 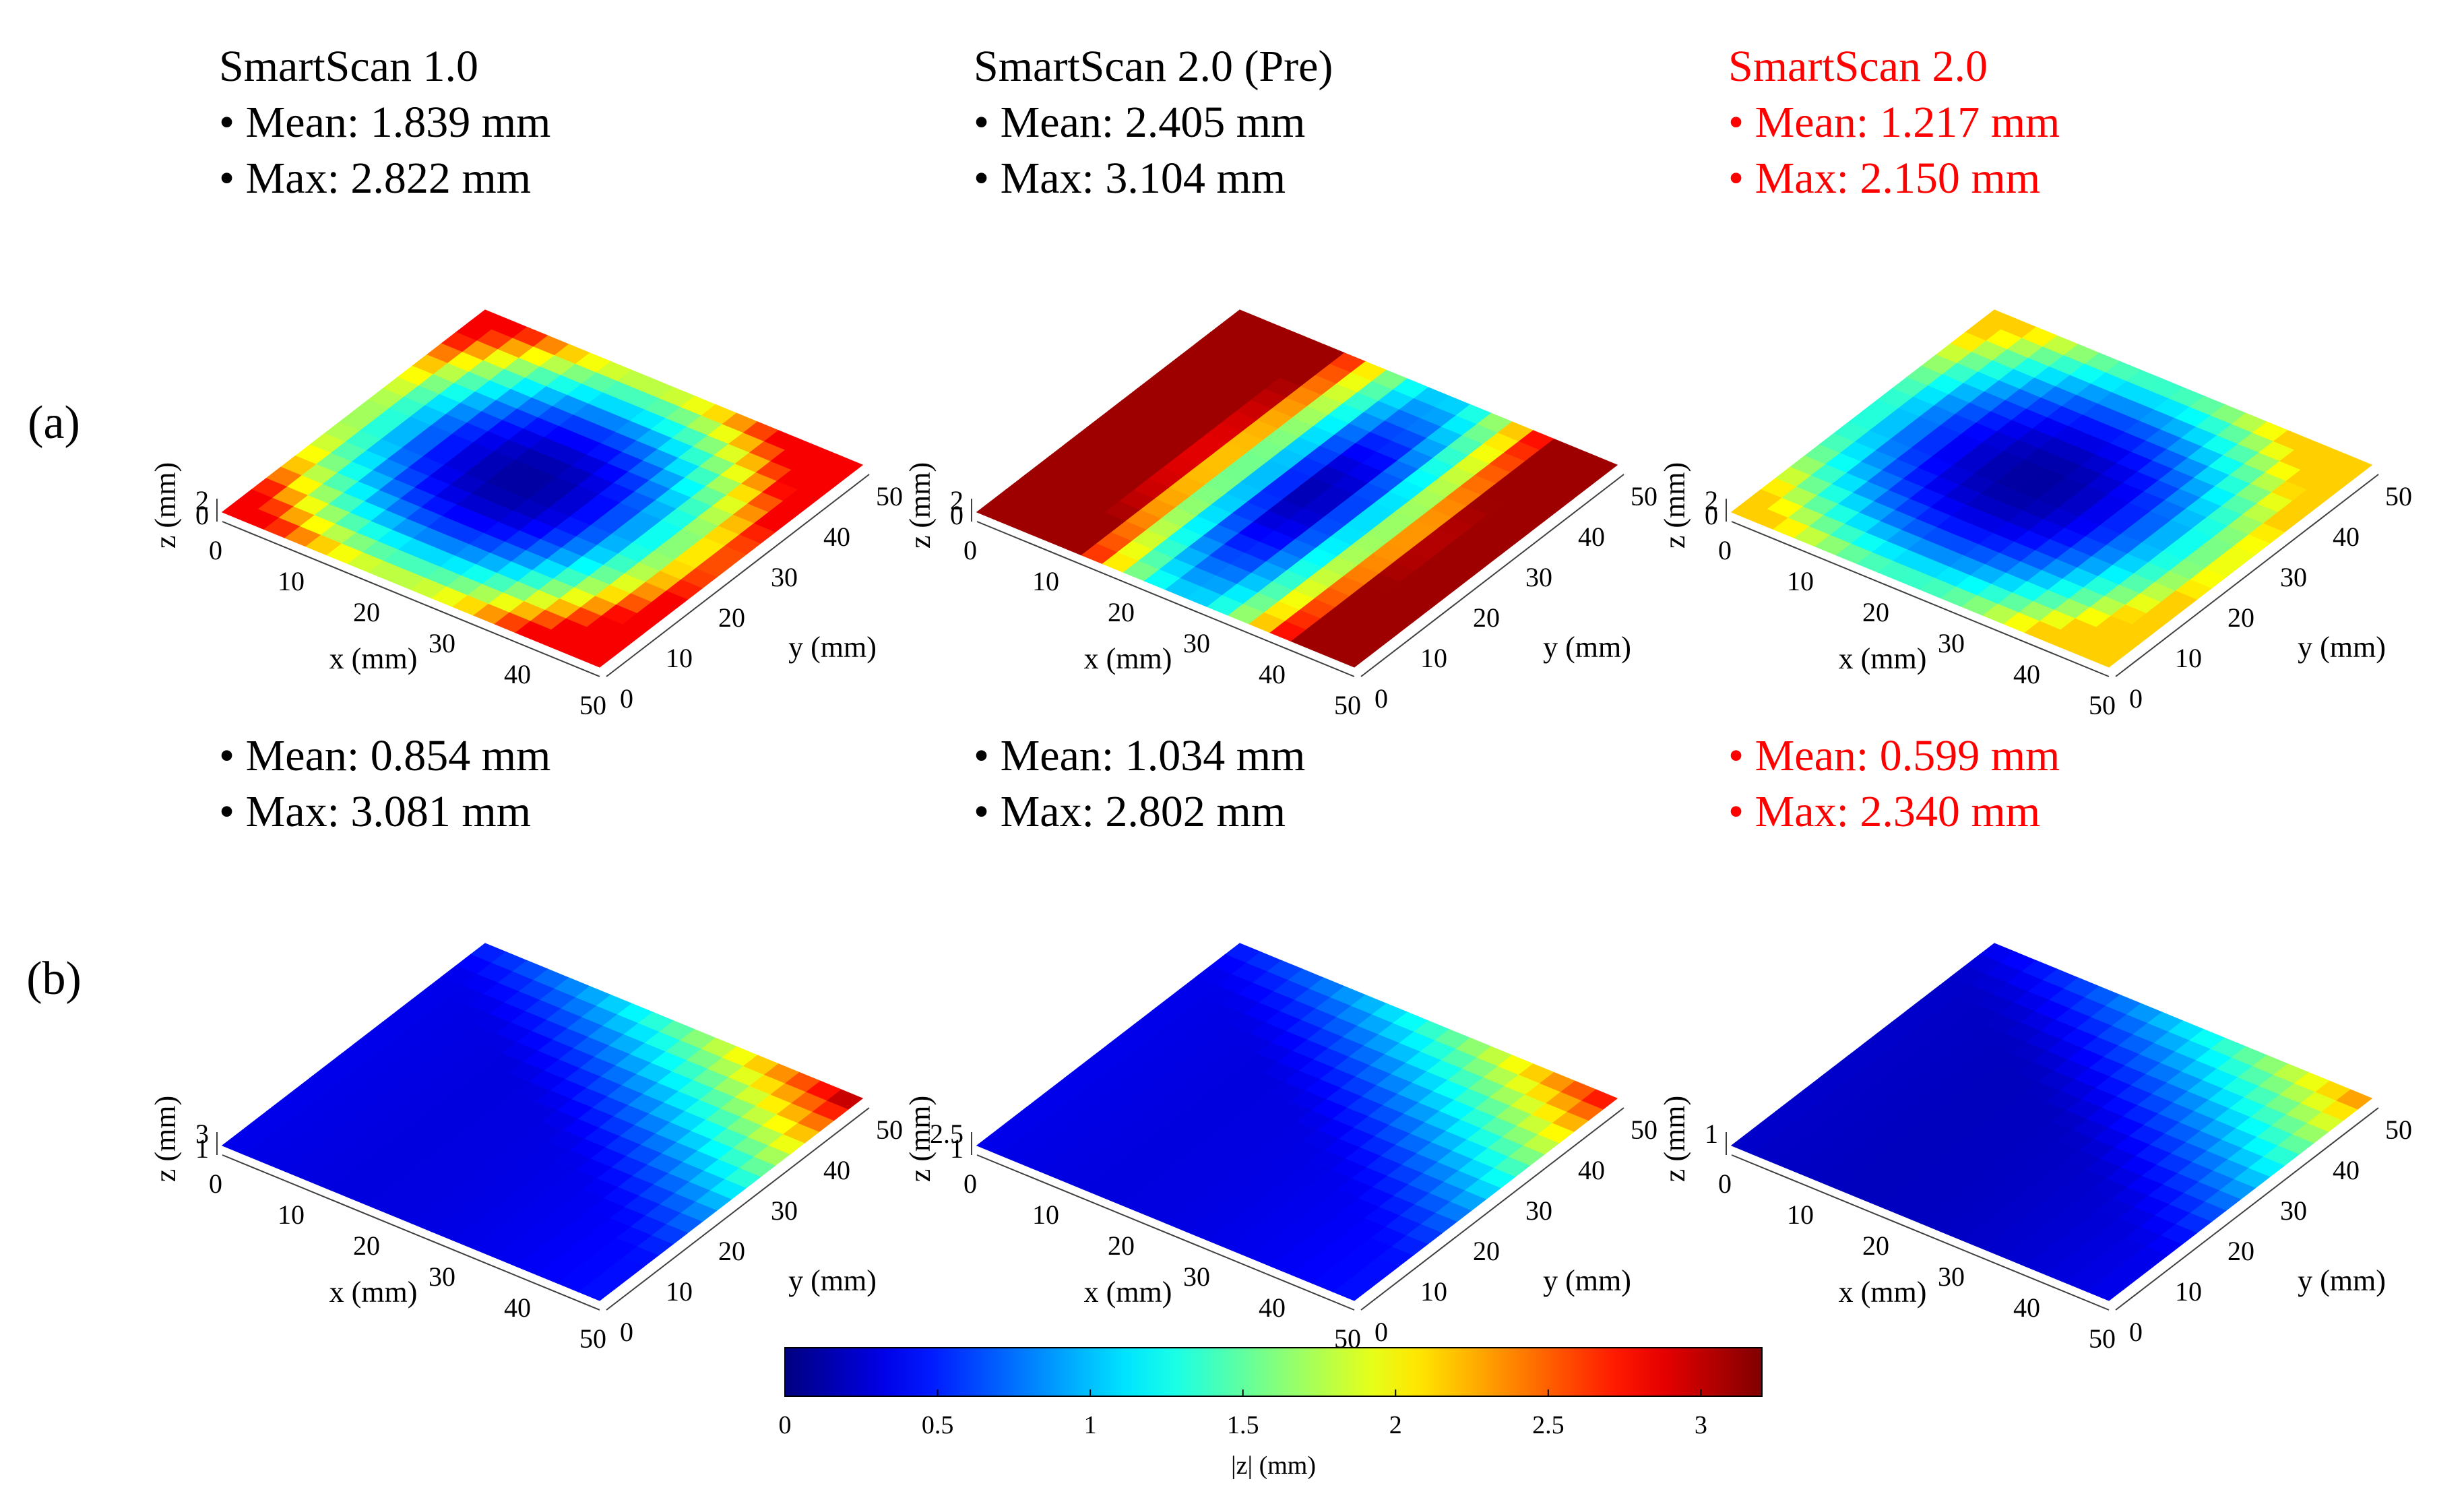 What do you see at coordinates (1273, 1372) in the screenshot?
I see `colorbar-gradient` at bounding box center [1273, 1372].